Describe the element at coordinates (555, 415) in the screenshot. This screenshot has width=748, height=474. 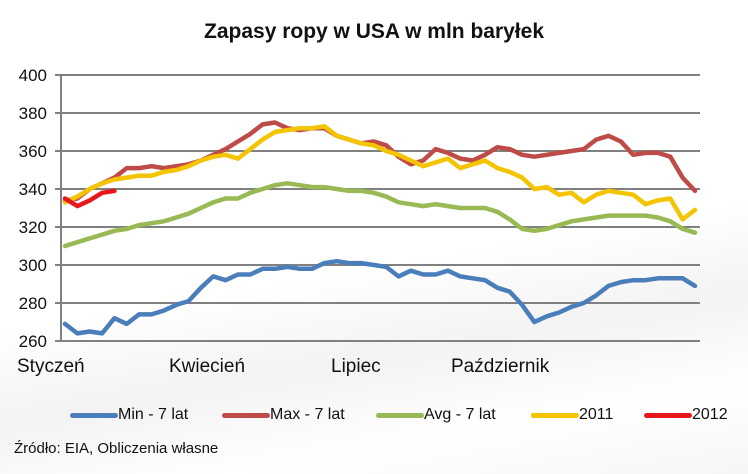
I see `legend-swatch-2011` at that location.